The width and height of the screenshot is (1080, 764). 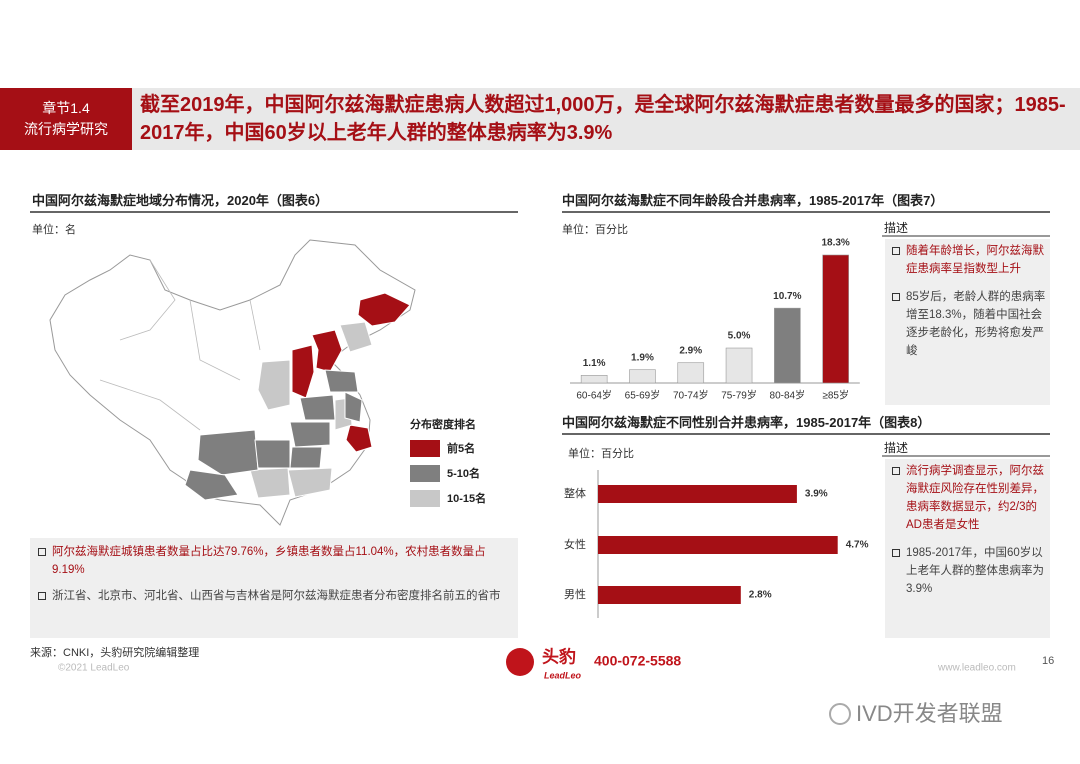 I want to click on legend-title: 分布密度排名, so click(x=443, y=424).